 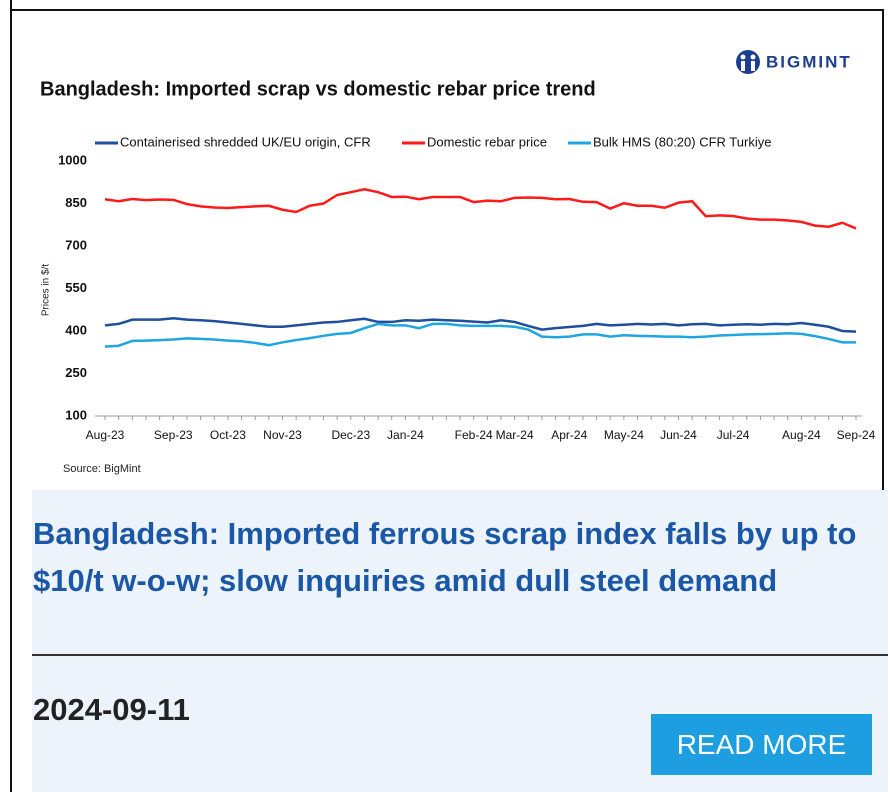 I want to click on date: 2024-09-11, so click(x=111, y=709).